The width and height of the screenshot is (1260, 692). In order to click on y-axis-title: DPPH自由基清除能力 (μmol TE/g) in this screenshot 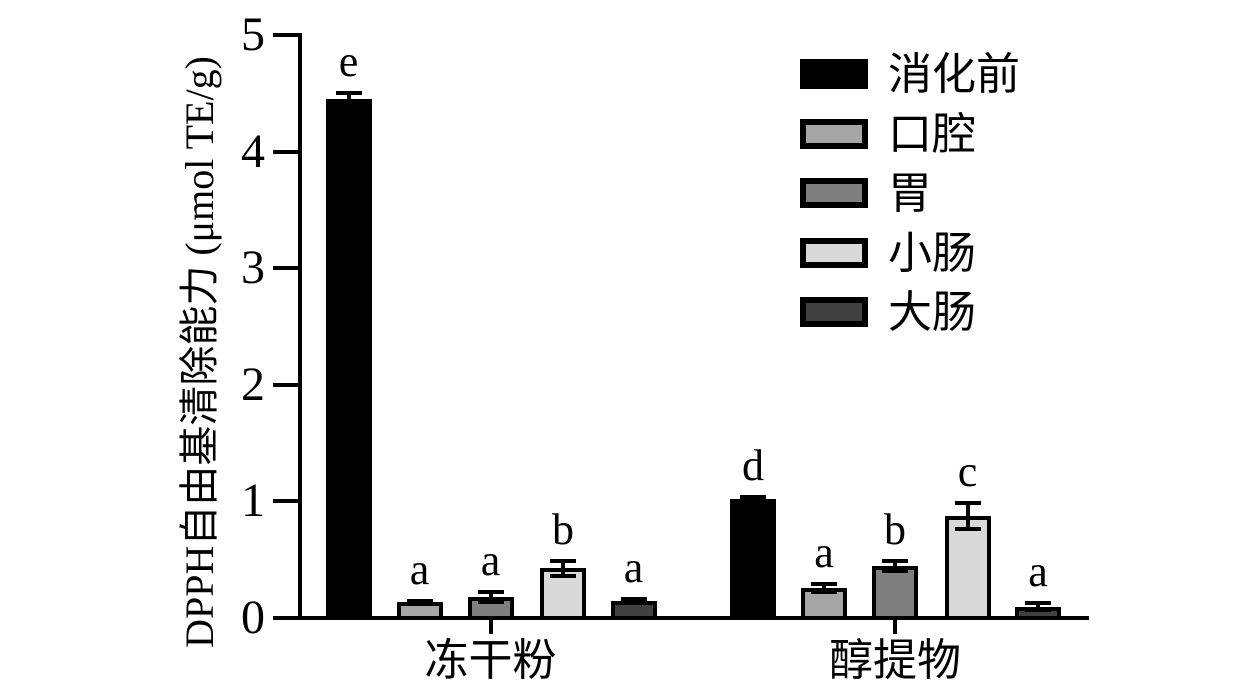, I will do `click(199, 352)`.